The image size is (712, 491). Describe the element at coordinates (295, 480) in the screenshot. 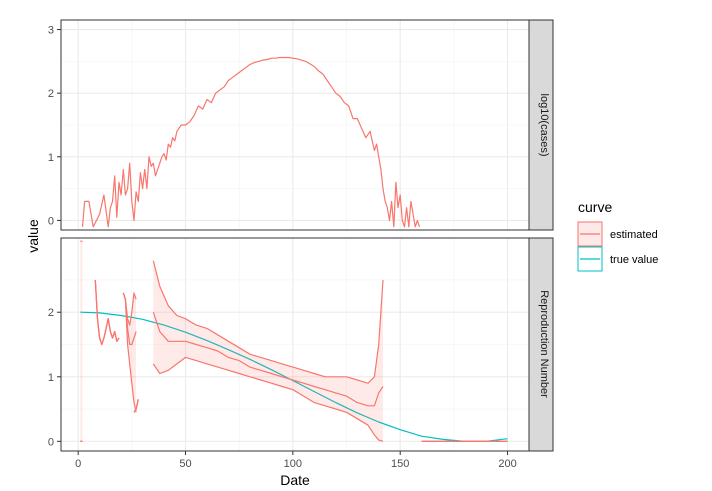

I see `x-axis-title: Date` at that location.